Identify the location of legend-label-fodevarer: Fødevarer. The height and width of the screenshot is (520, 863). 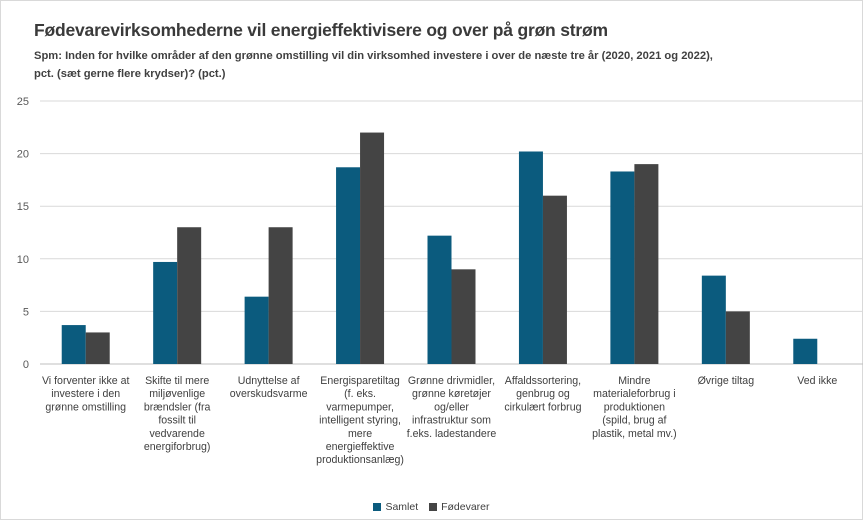
(465, 507).